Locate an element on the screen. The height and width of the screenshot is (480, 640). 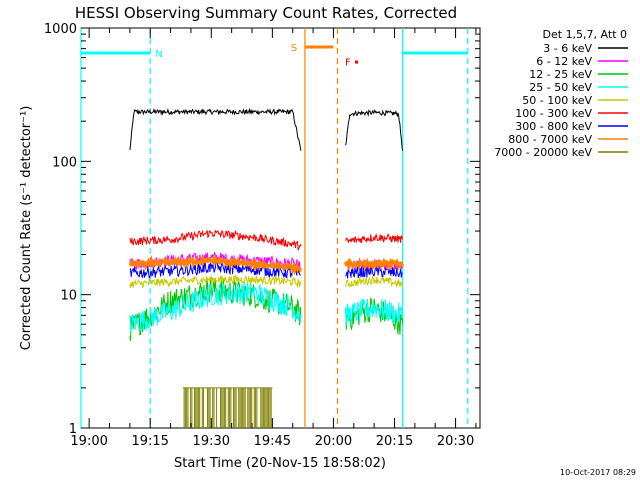
x-tick-label: 19:45 is located at coordinates (272, 441).